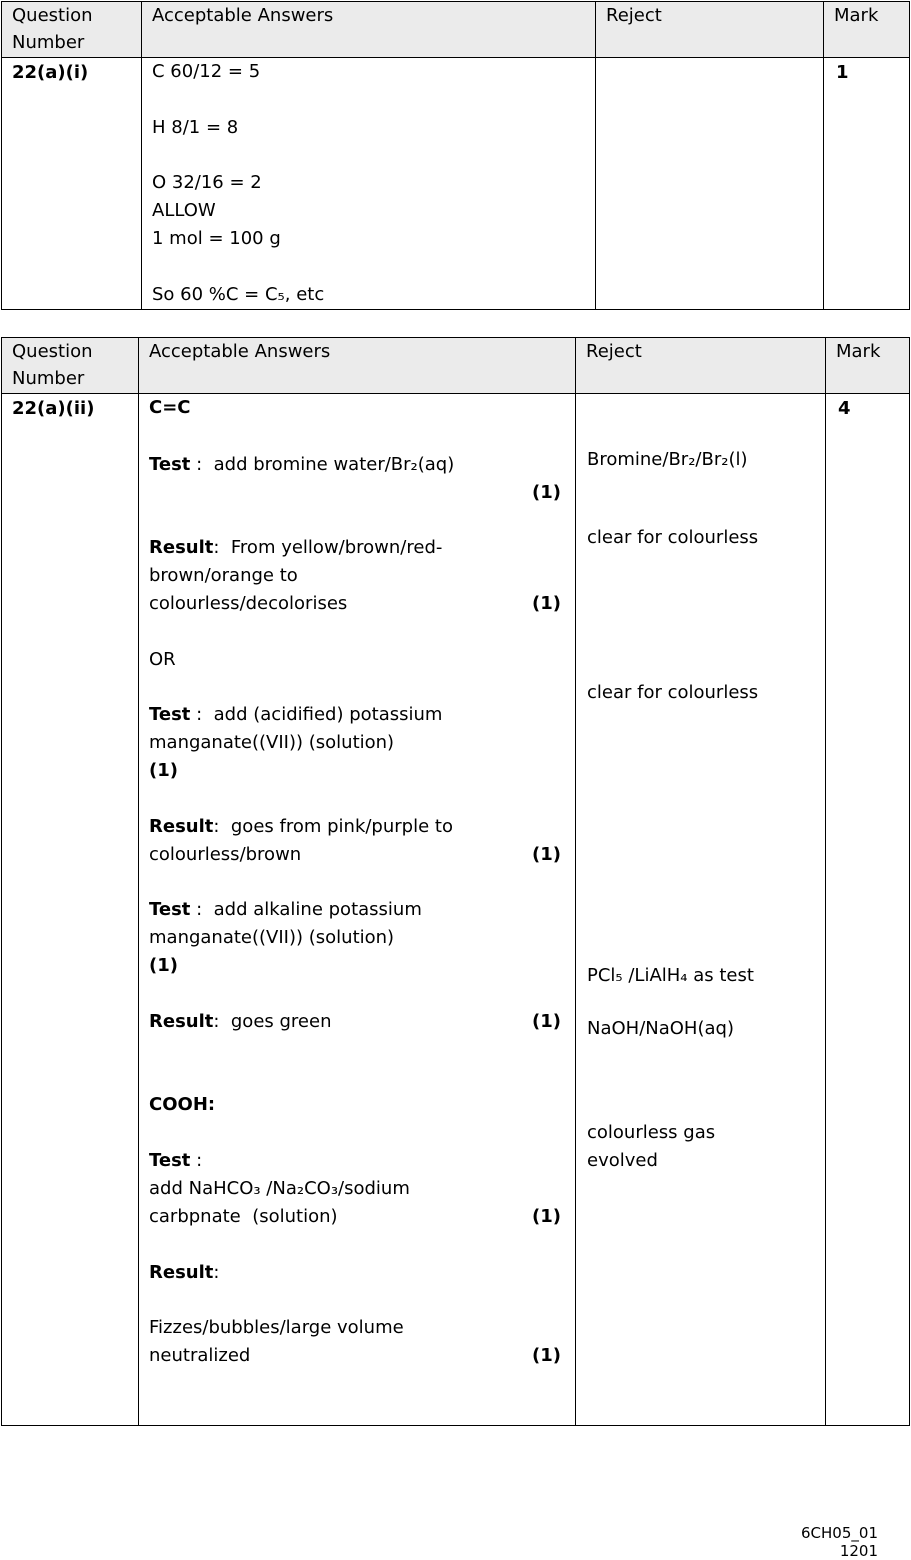 The height and width of the screenshot is (1560, 911). Describe the element at coordinates (195, 127) in the screenshot. I see `answer-line: H 8/1 = 8` at that location.